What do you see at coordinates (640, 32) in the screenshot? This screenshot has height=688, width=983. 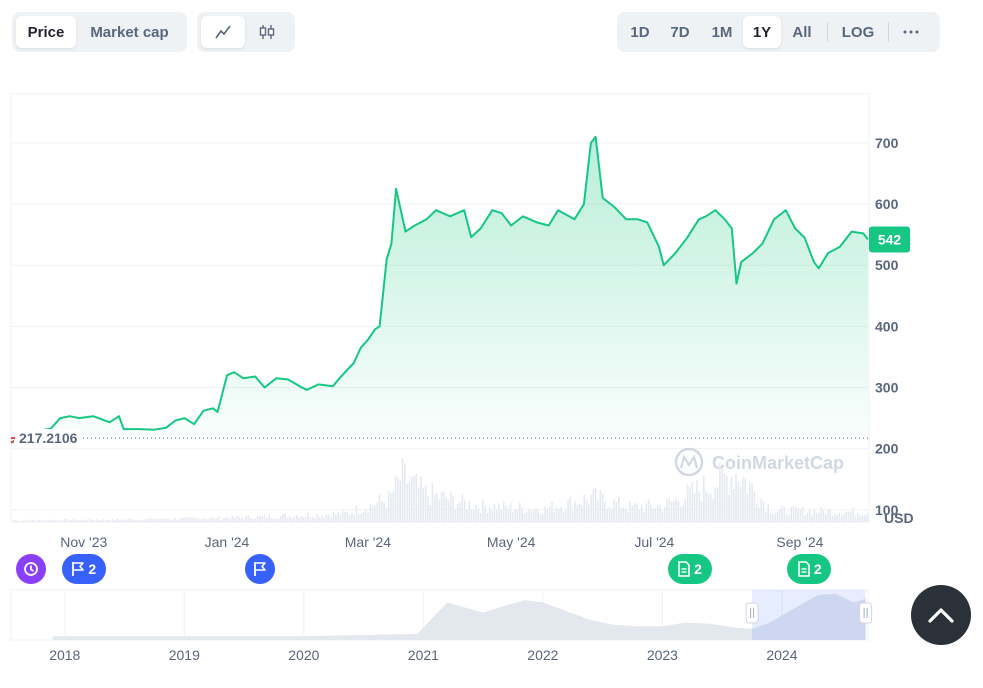 I see `range-1d-button: 1D` at bounding box center [640, 32].